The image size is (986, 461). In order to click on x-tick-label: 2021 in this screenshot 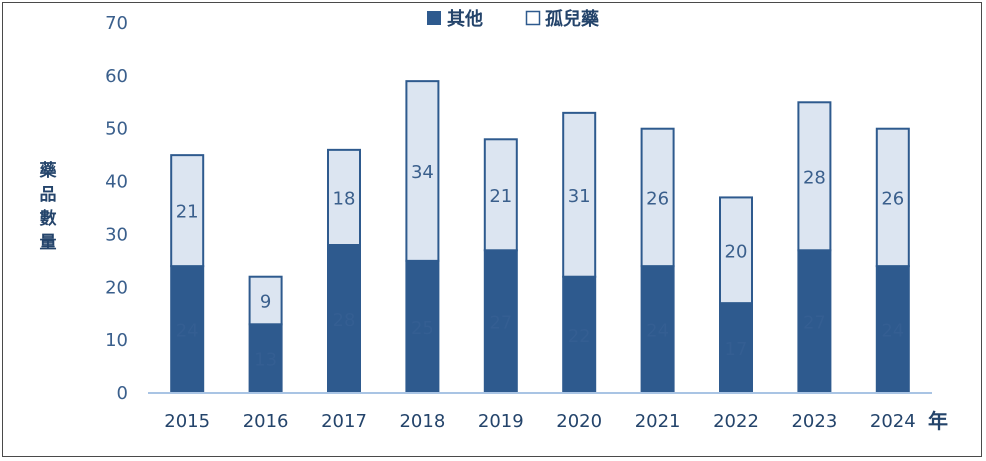, I will do `click(658, 421)`.